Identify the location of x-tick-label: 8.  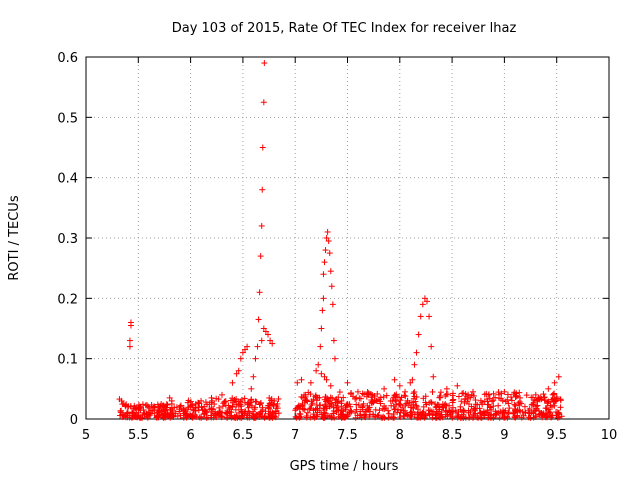
(400, 435).